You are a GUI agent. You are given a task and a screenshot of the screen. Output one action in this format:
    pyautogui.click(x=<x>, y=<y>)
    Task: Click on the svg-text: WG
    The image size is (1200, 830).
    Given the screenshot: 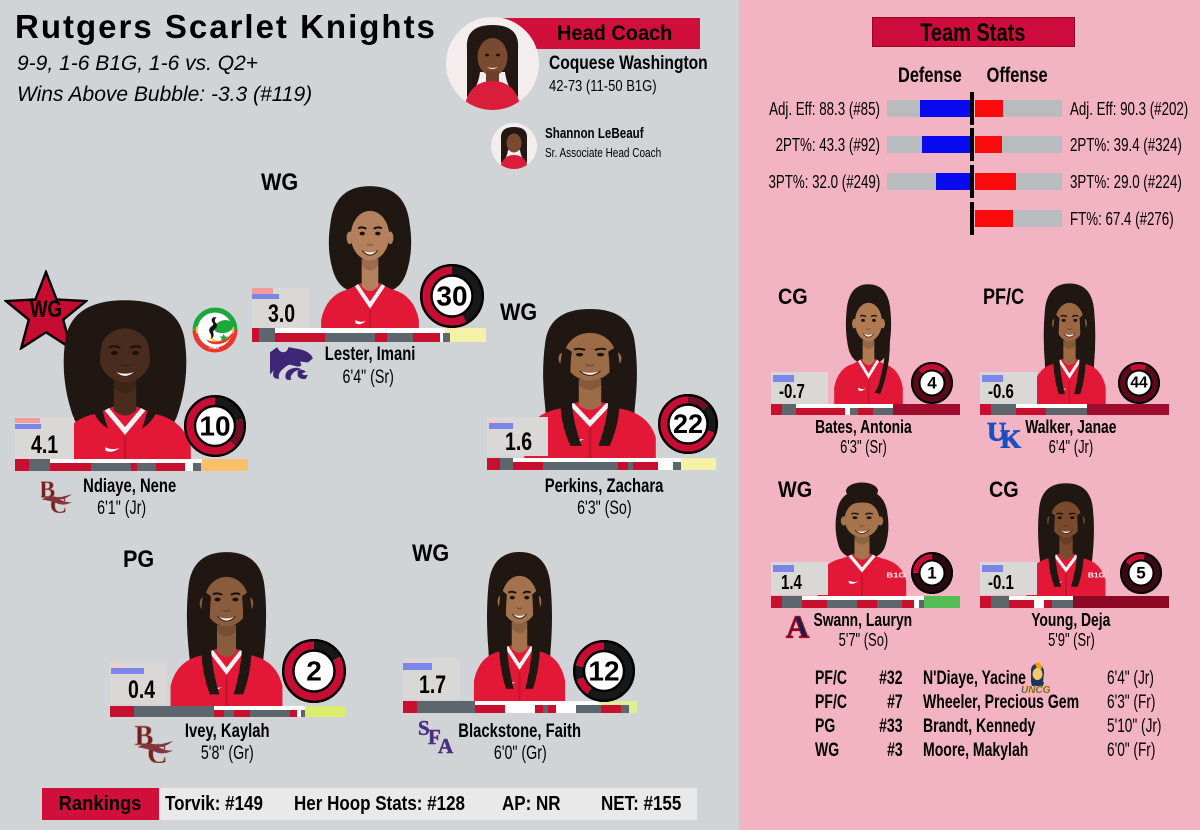 What is the action you would take?
    pyautogui.click(x=46, y=309)
    